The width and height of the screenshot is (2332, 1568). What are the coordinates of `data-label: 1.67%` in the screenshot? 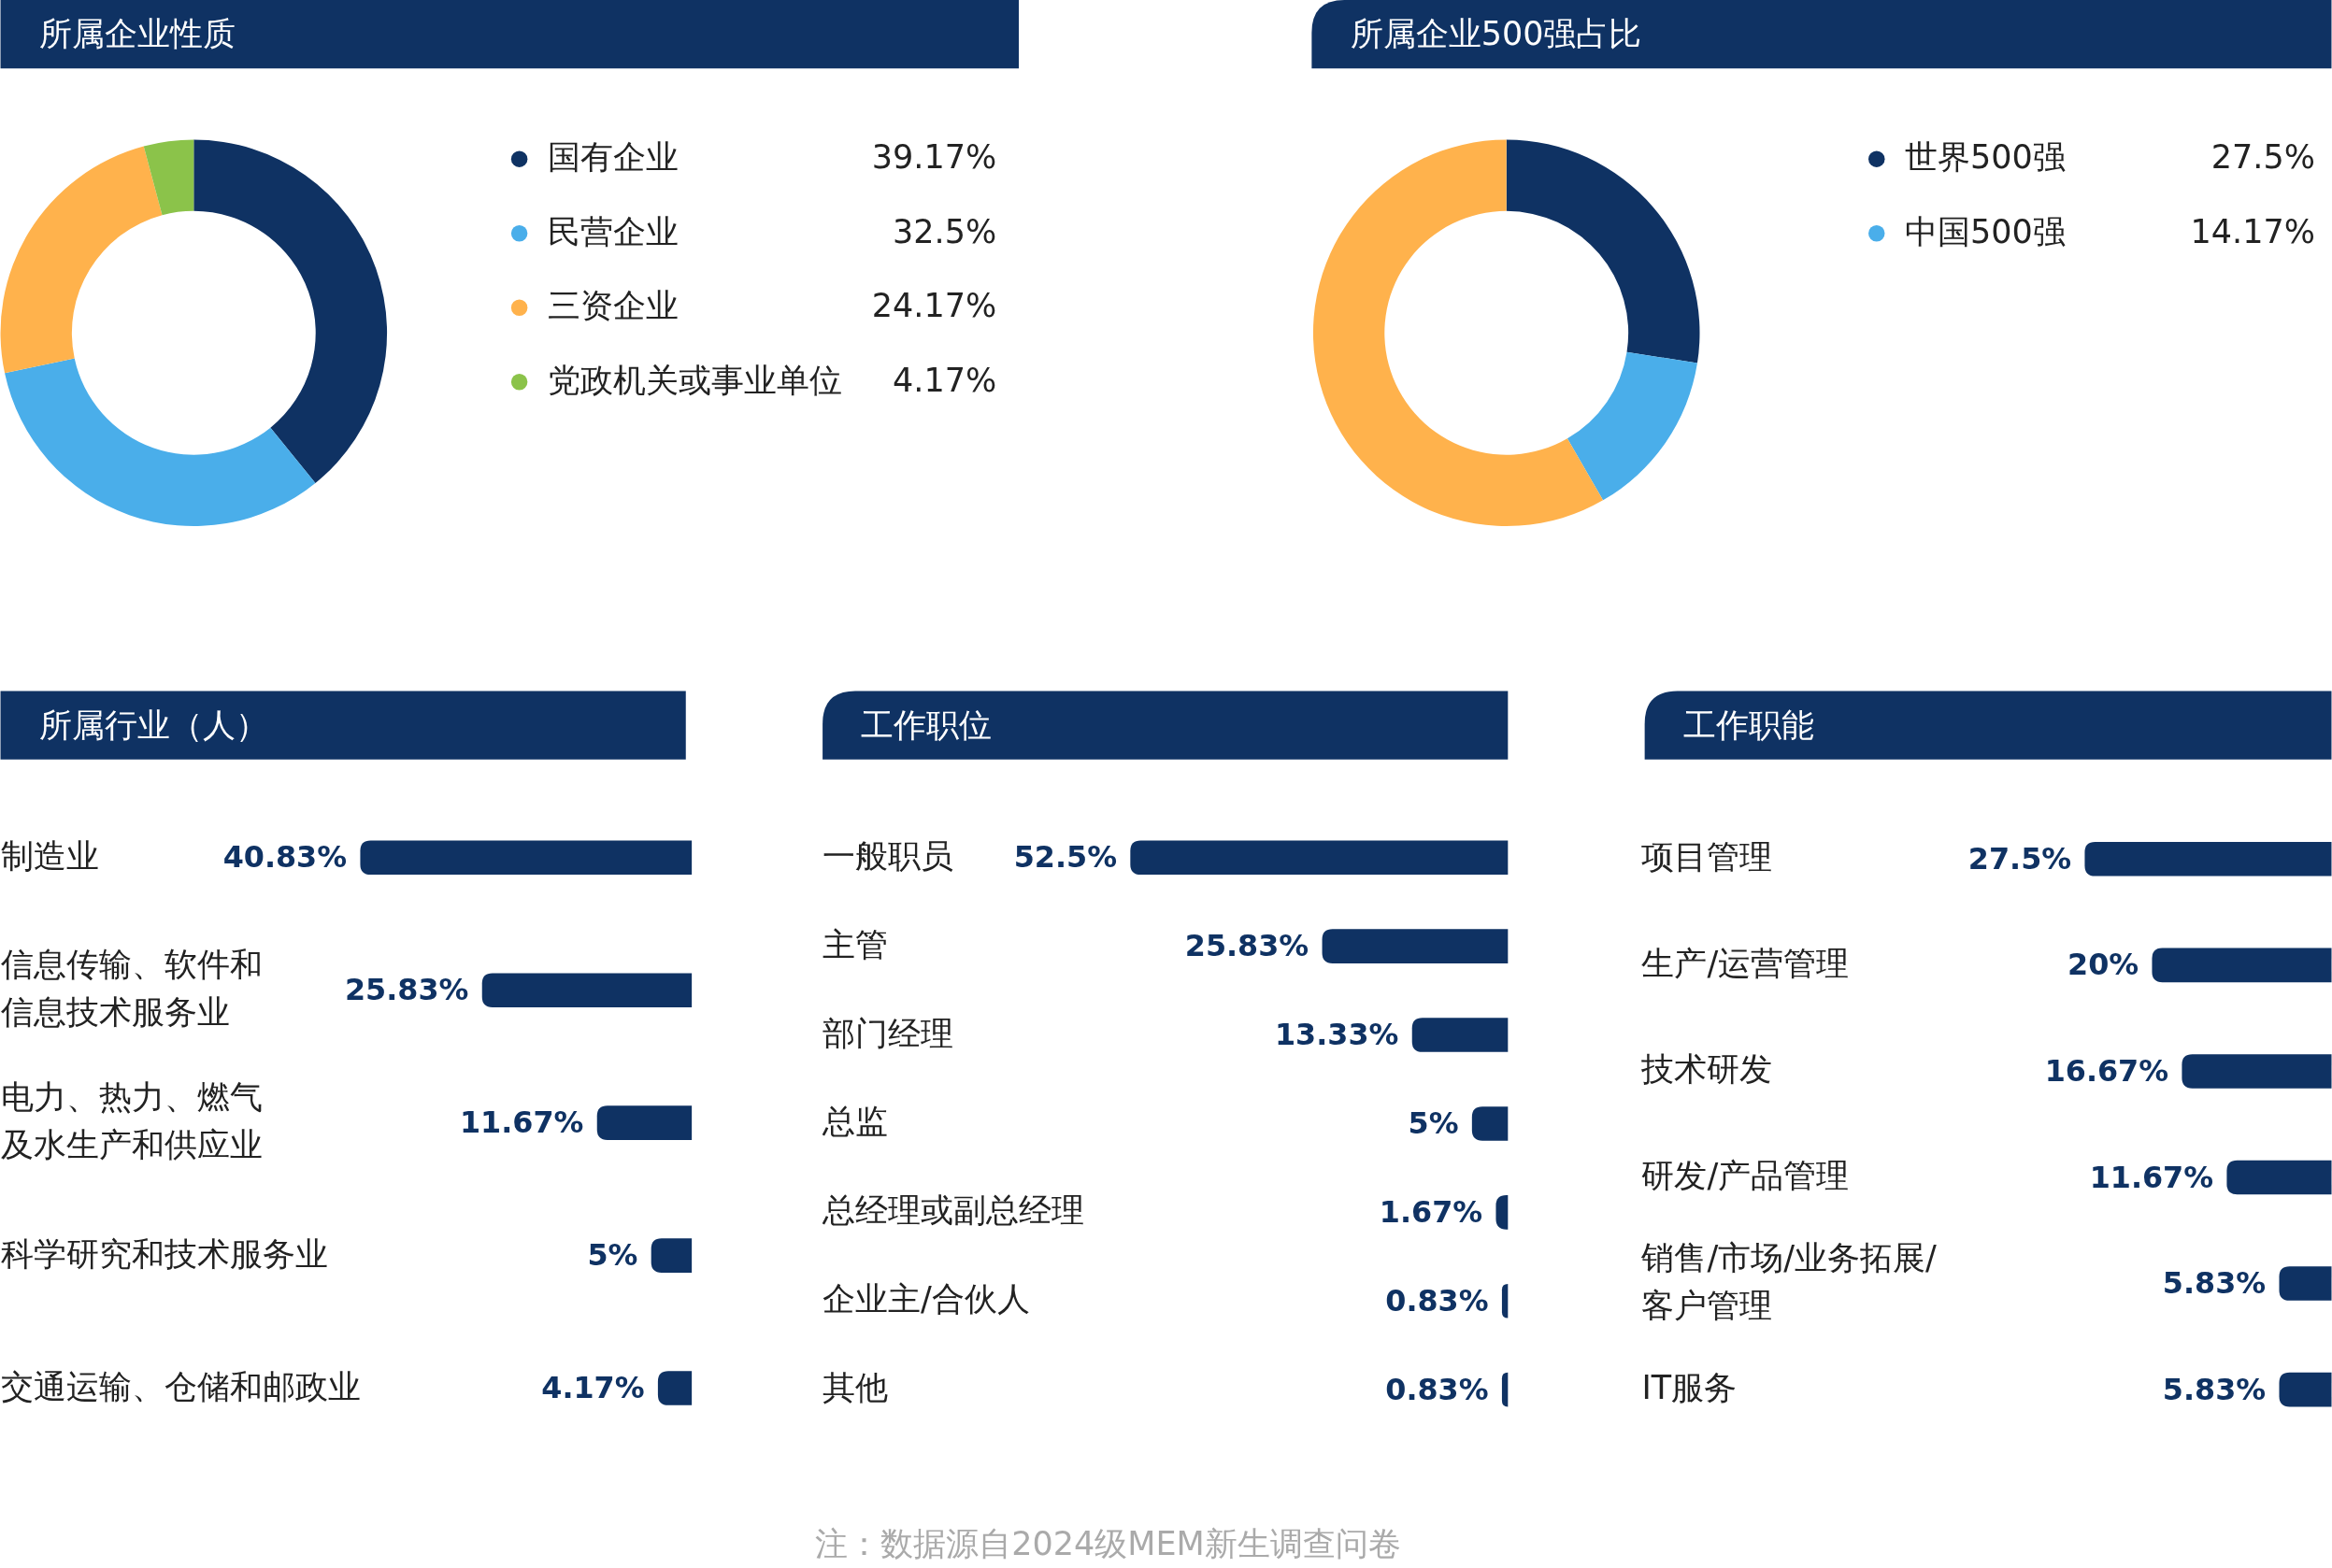 It's located at (1431, 1211).